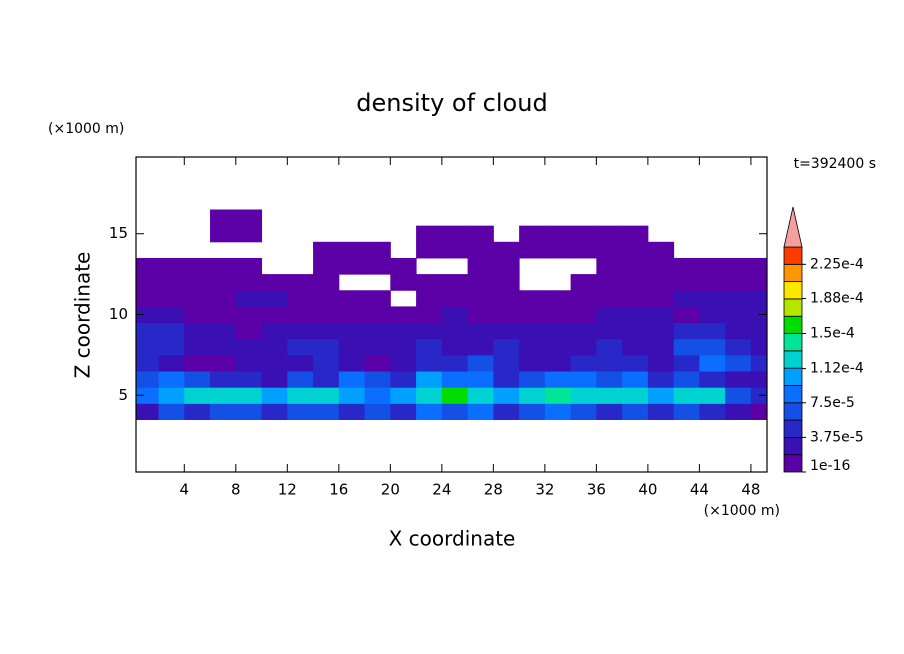 The height and width of the screenshot is (654, 904). Describe the element at coordinates (441, 490) in the screenshot. I see `x-tick-label: 24` at that location.